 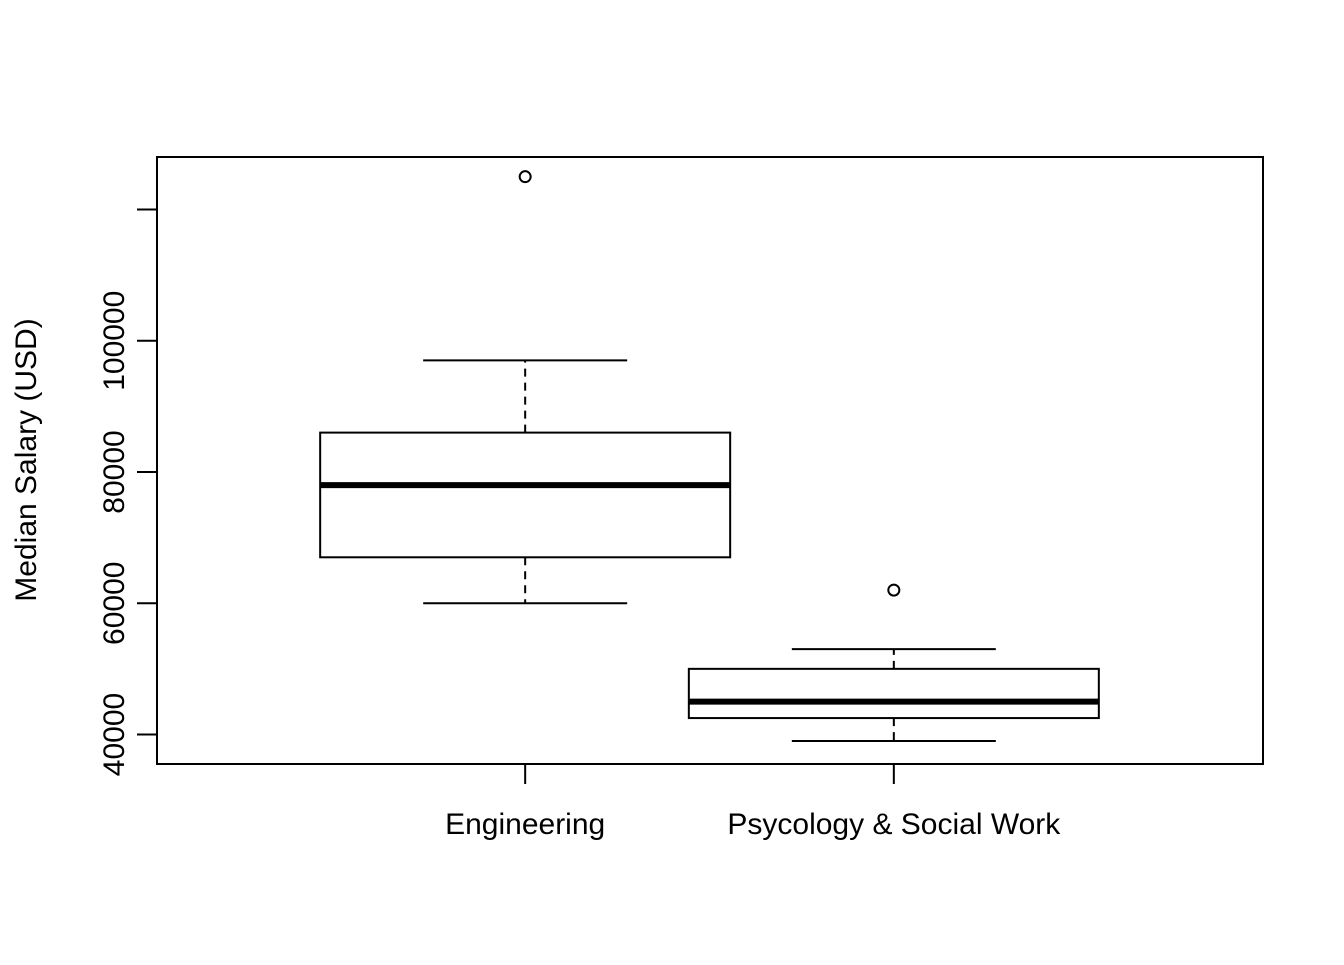 I want to click on y-tick-label: 60000, so click(x=114, y=603).